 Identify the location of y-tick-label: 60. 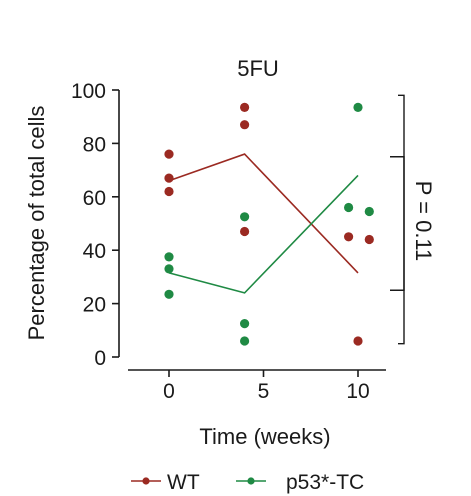
(94, 198).